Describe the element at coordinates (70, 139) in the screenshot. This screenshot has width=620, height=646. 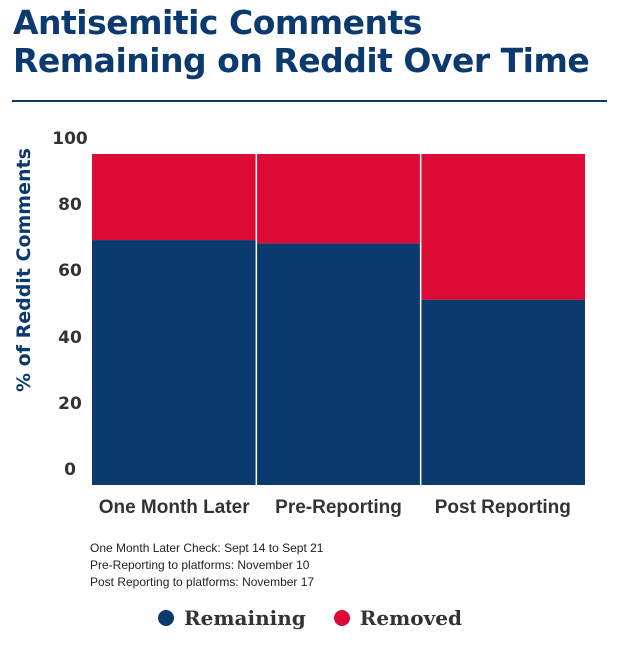
I see `y-tick-label: 100` at that location.